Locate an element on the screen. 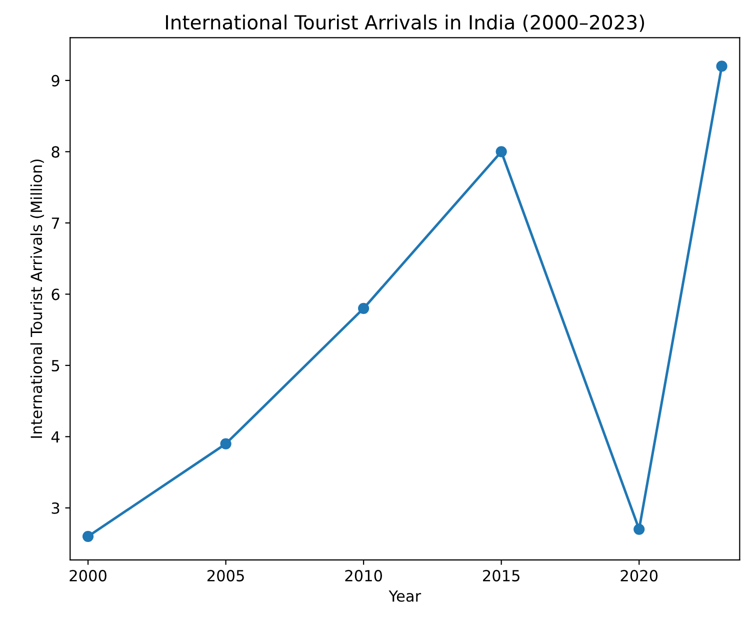 This screenshot has height=618, width=754. x-tick-label: 2015 is located at coordinates (501, 576).